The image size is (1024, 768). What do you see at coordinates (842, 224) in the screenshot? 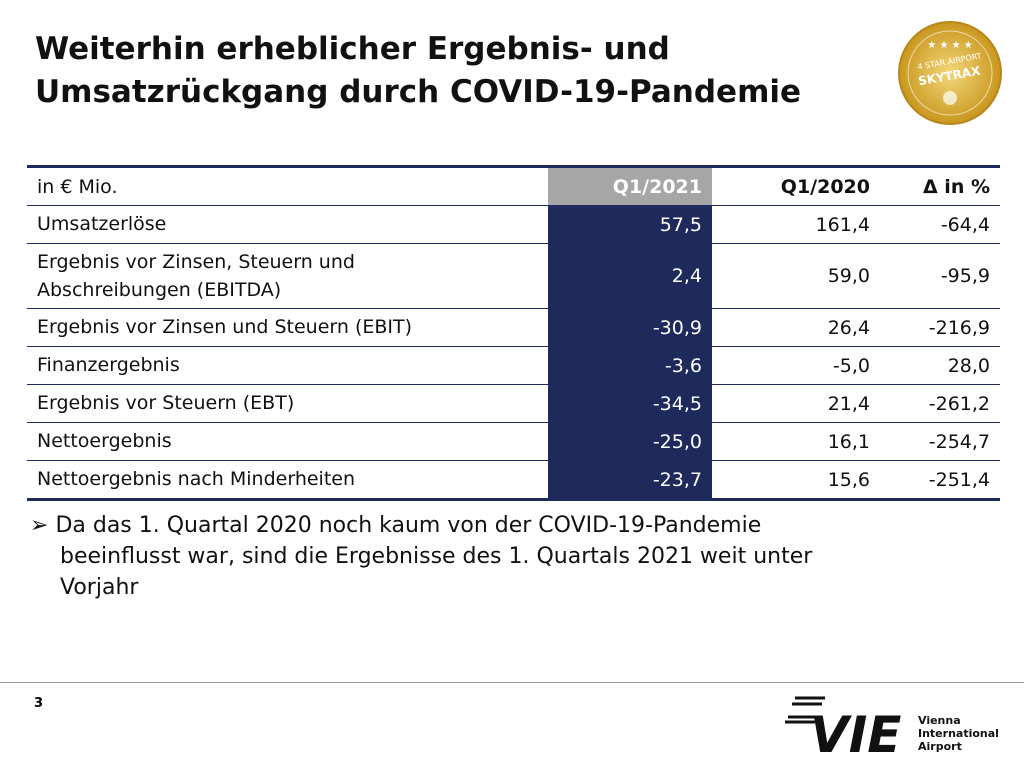
I see `value-cell: 161,4` at bounding box center [842, 224].